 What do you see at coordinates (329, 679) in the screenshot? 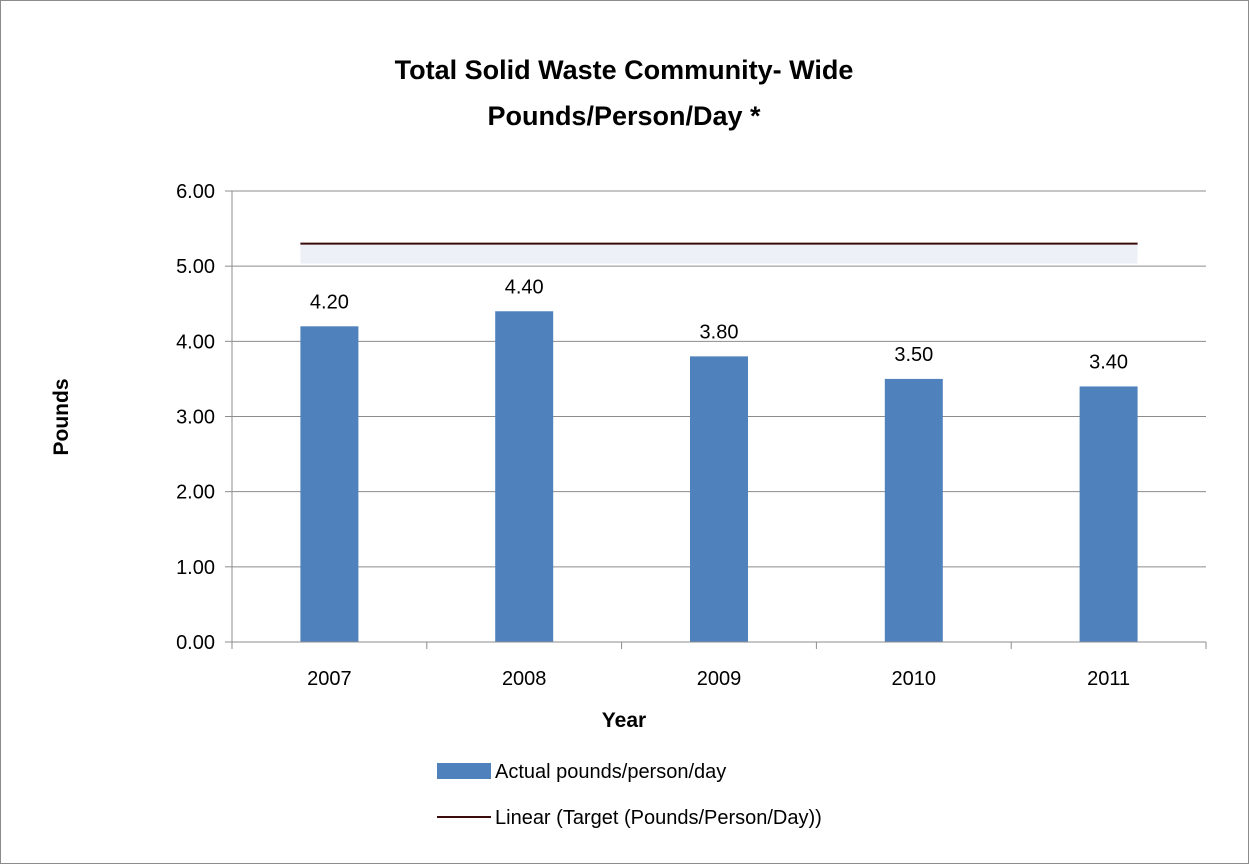
I see `x-tick-label-2007: 2007` at bounding box center [329, 679].